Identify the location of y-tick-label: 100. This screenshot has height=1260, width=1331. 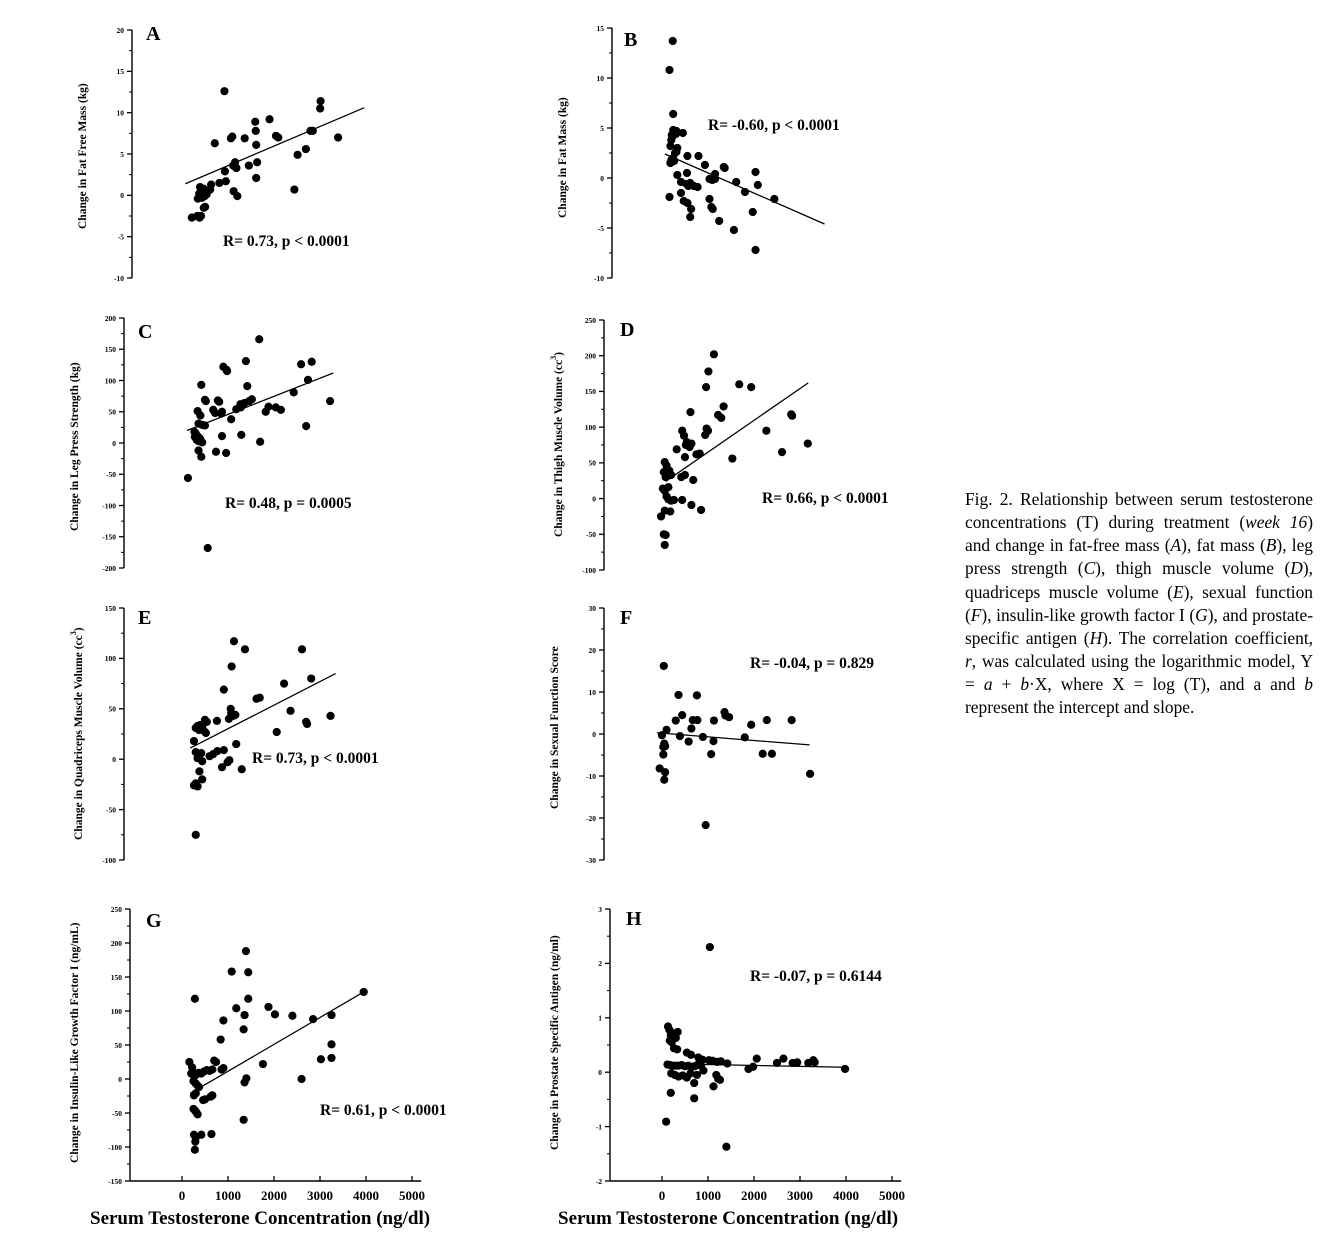
(117, 1011).